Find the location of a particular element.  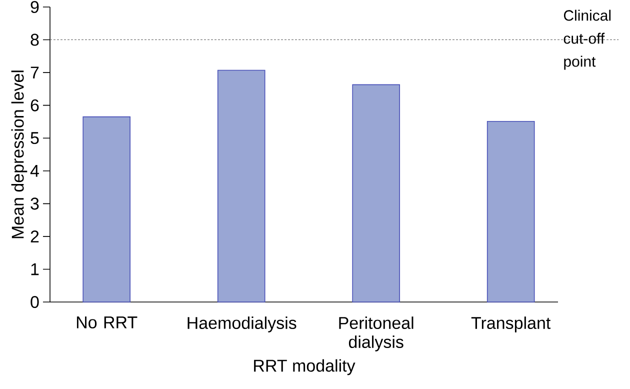

ref-line-label: Clinical cut-off point is located at coordinates (587, 40).